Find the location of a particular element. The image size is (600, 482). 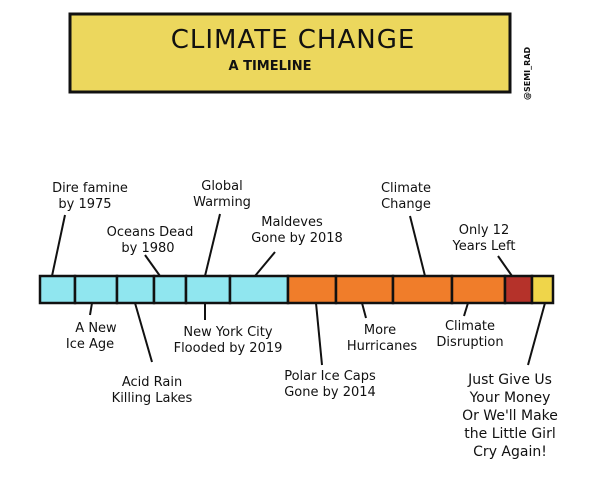

label-maldeves: Maldeves Gone by 2018 is located at coordinates (297, 230).